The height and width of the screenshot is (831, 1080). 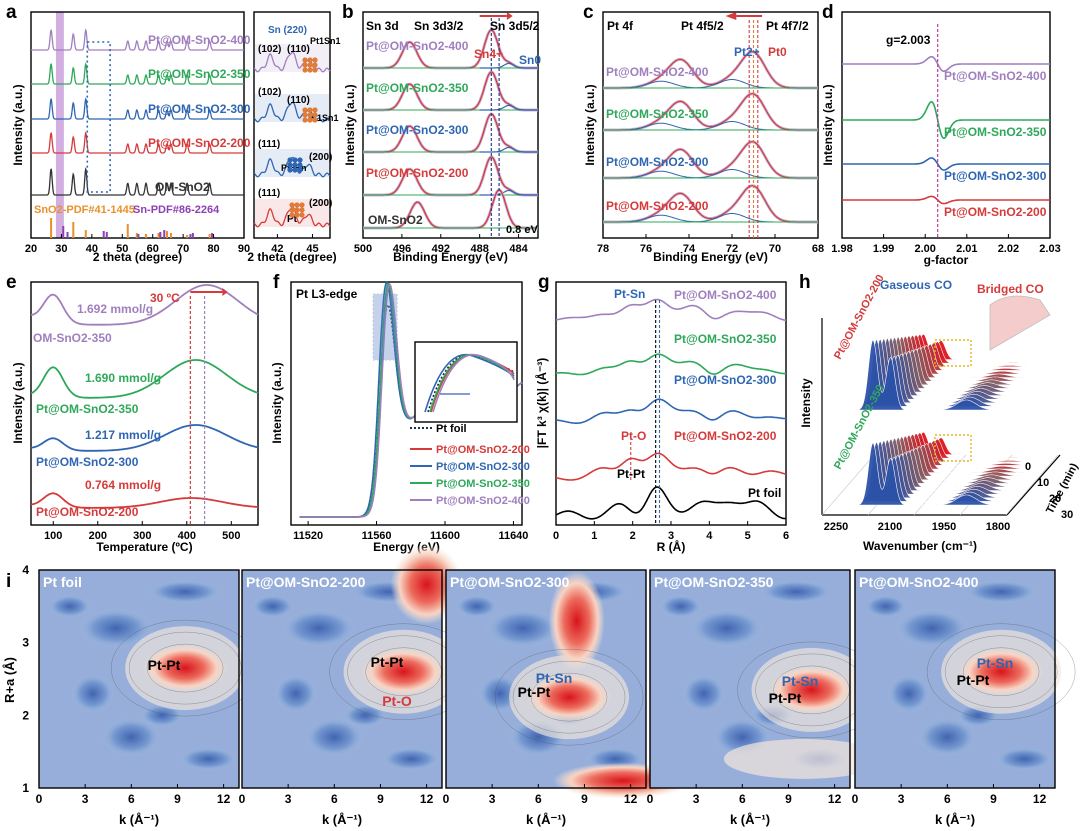 I want to click on inset-label: Pt1Sn1, so click(x=325, y=41).